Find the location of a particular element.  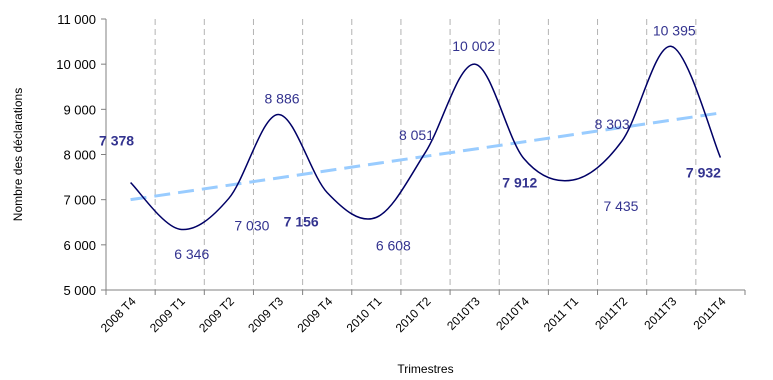

x-tick-label: 2009 T2 is located at coordinates (216, 314).